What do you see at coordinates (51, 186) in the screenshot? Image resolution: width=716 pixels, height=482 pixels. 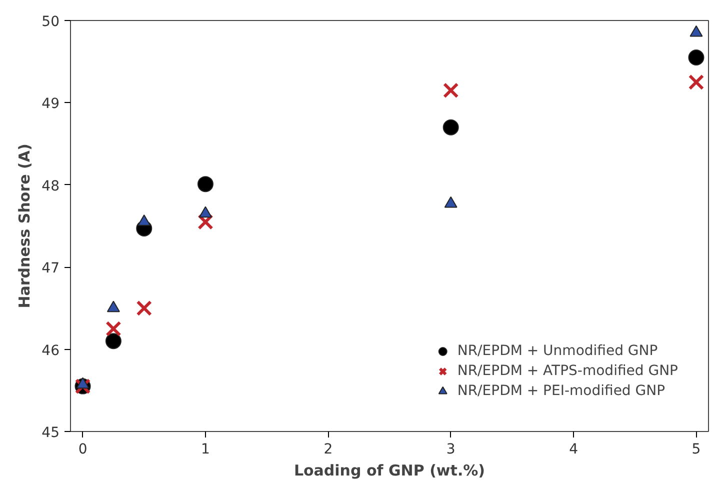 I see `y-tick-label: 48` at bounding box center [51, 186].